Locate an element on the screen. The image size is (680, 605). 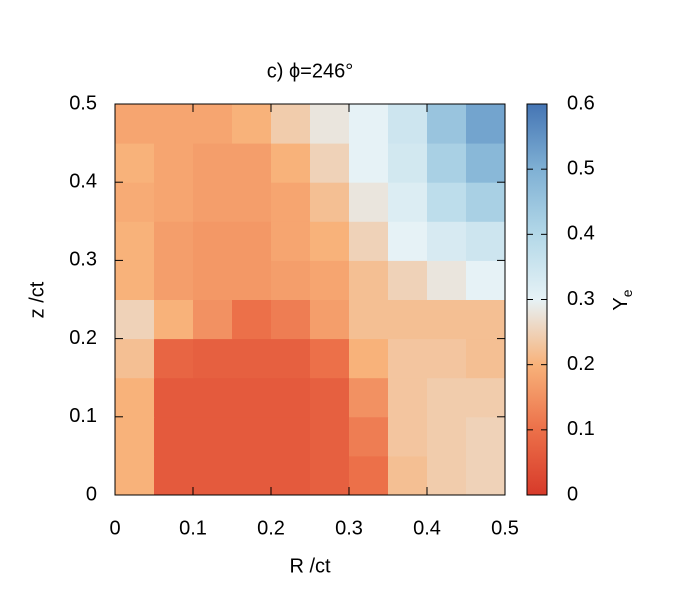
y-tick-label: 0.1 is located at coordinates (83, 416).